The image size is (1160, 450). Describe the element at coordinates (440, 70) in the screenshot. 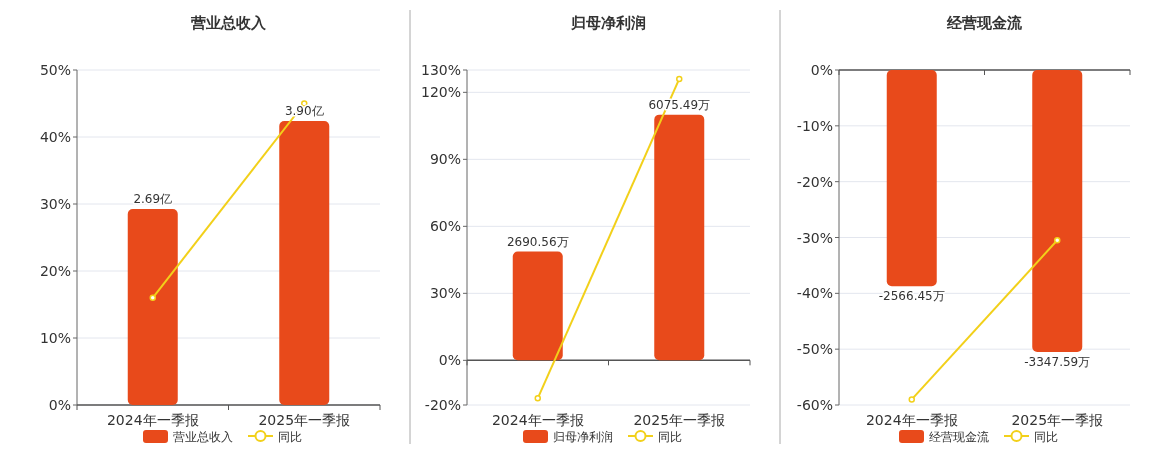

I see `y-tick-label: 130%` at that location.